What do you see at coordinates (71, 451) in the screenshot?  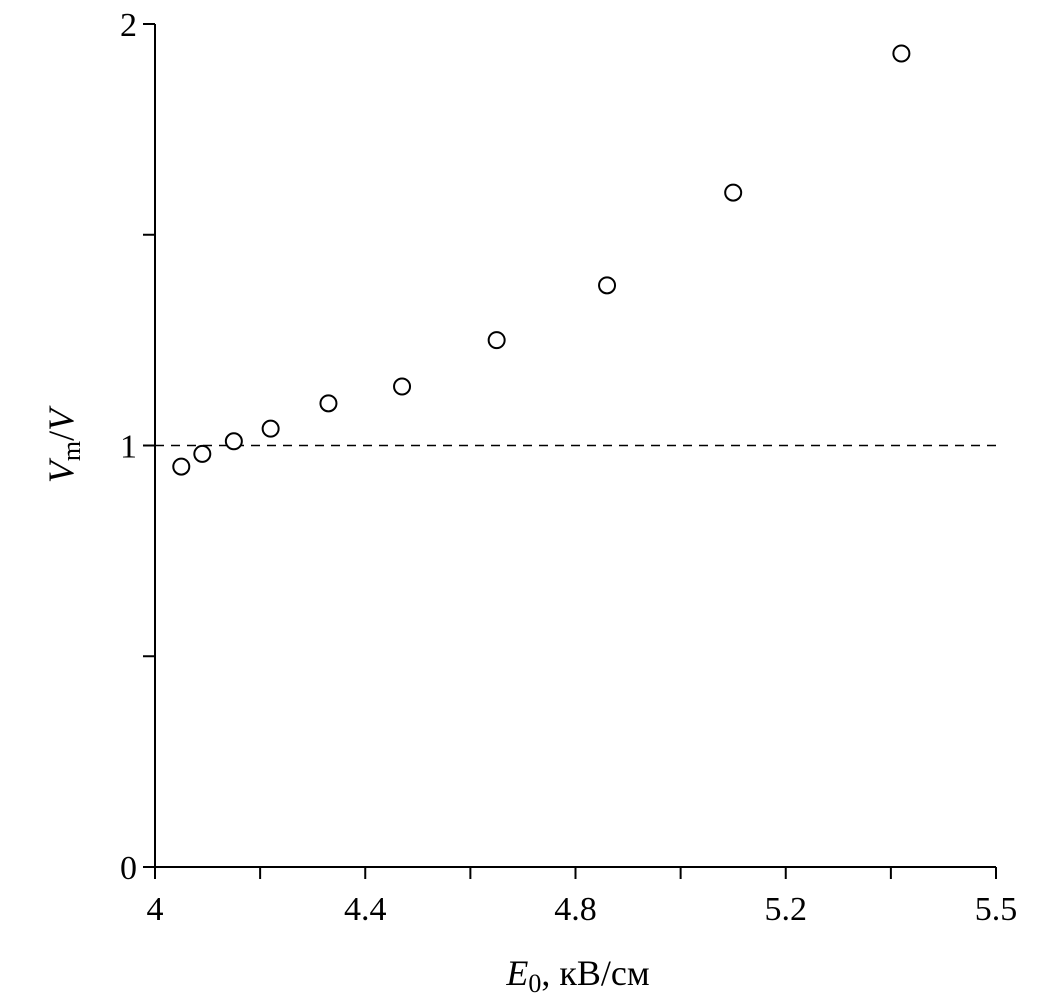 I see `y-axis-title-sub: m` at bounding box center [71, 451].